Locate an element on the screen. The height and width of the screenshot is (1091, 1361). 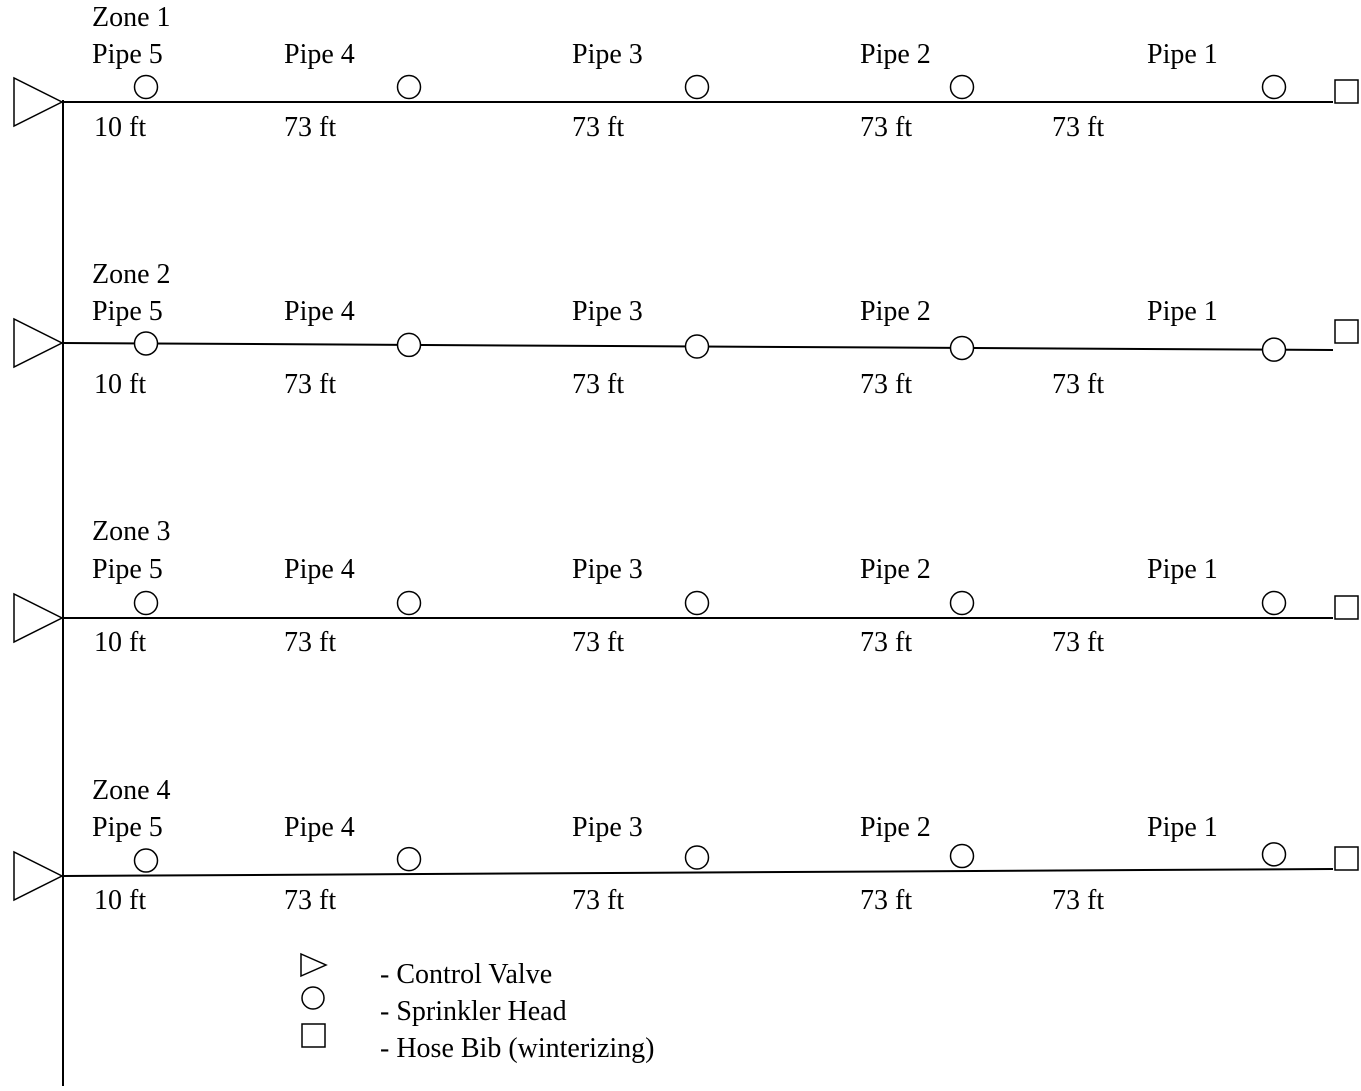
zone-title: Zone 4 is located at coordinates (131, 790).